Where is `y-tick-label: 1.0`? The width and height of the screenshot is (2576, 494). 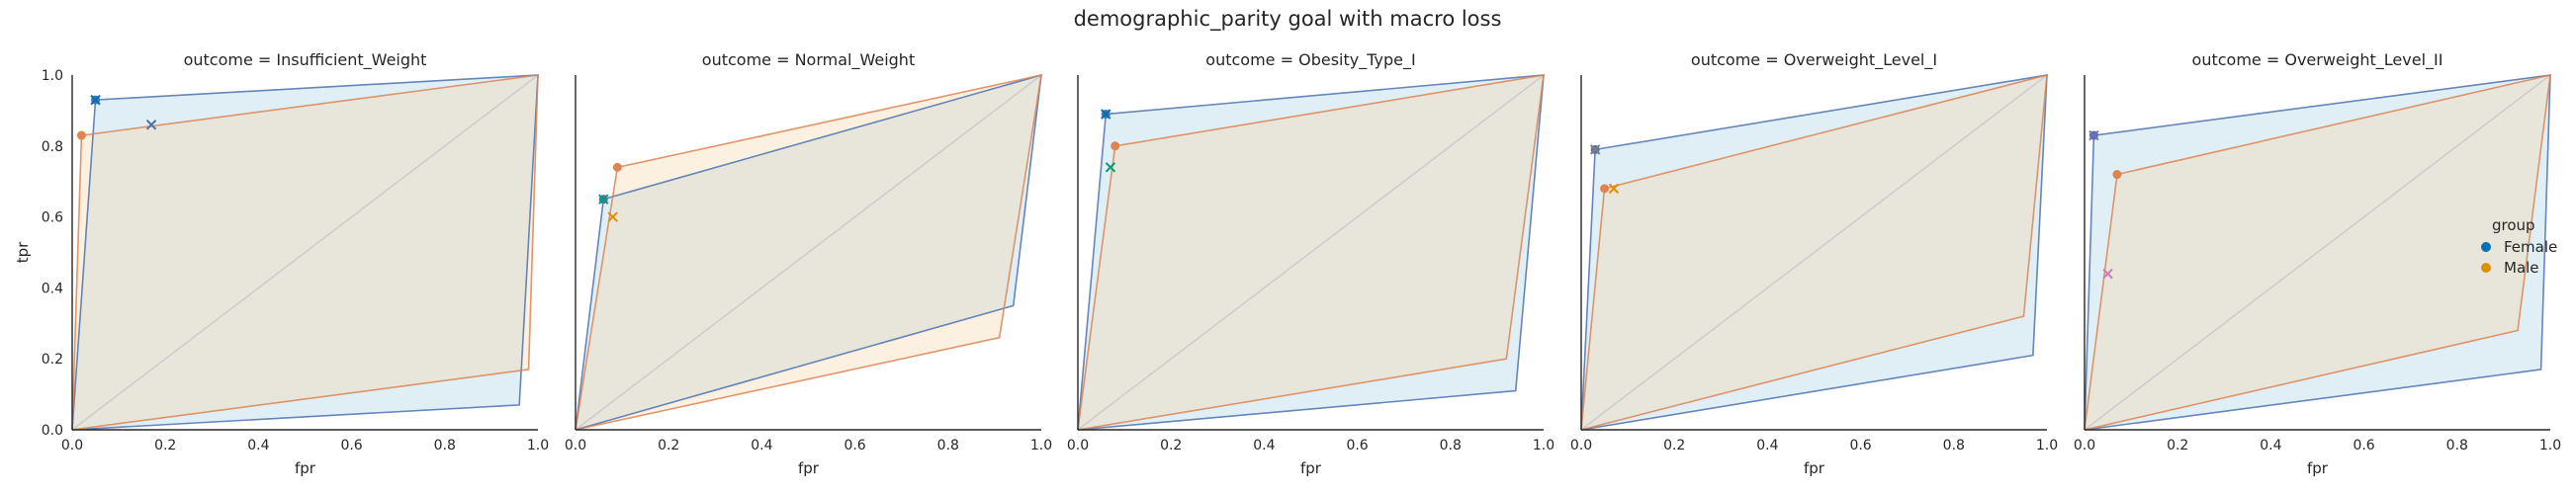 y-tick-label: 1.0 is located at coordinates (52, 76).